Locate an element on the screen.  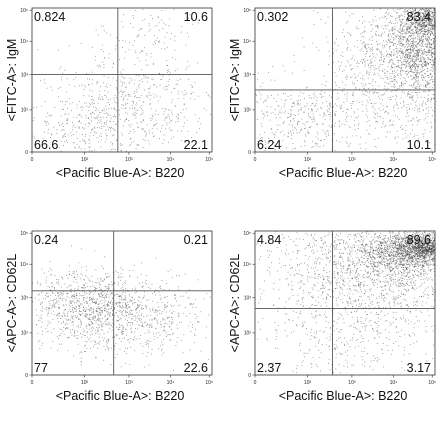
x-tick-label: 0 is located at coordinates (255, 160).